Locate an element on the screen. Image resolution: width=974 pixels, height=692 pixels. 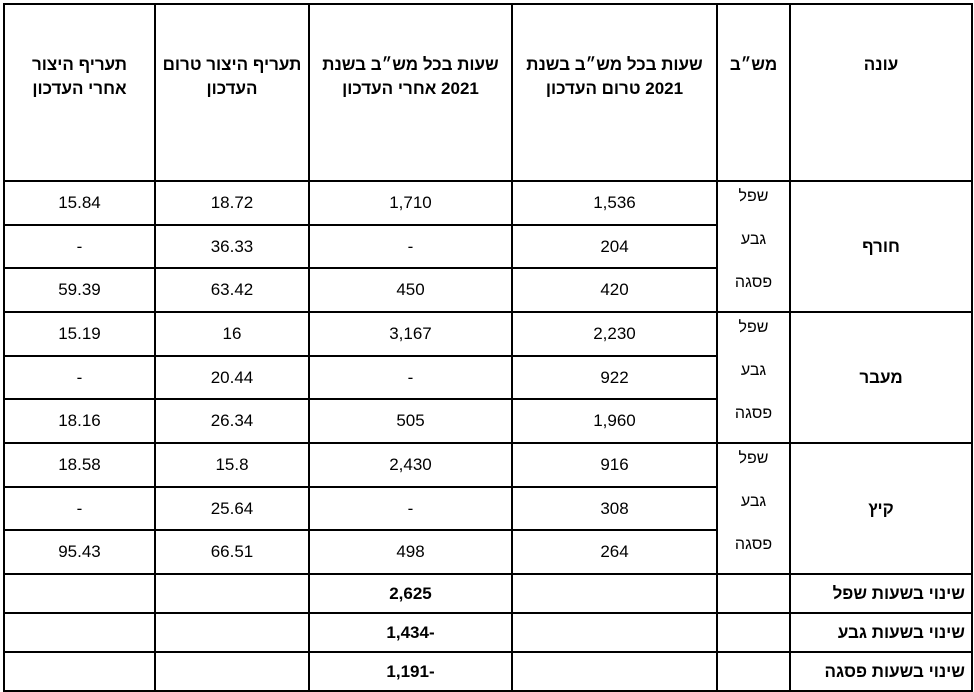
season-name: חורף is located at coordinates (881, 246).